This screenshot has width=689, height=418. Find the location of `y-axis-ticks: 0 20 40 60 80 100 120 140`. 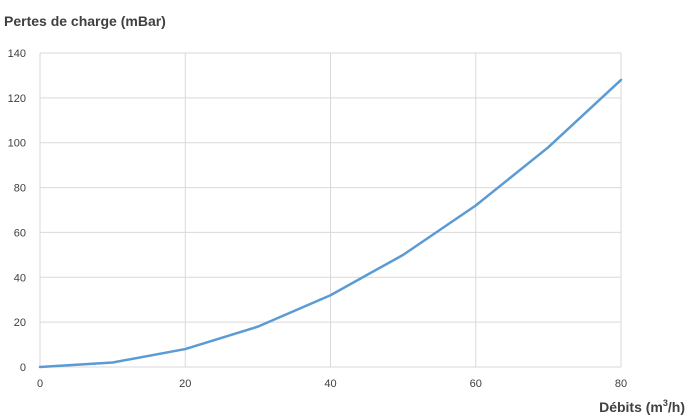

y-axis-ticks: 0 20 40 60 80 100 120 140 is located at coordinates (17, 211).